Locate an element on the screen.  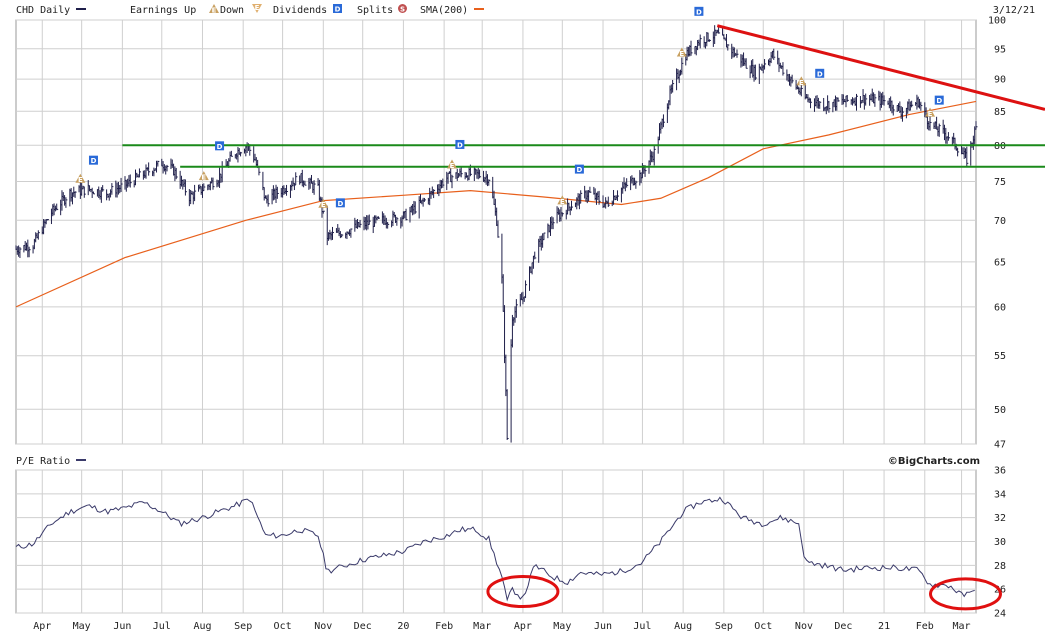
earnings-down-glyph: E is located at coordinates (257, 8).